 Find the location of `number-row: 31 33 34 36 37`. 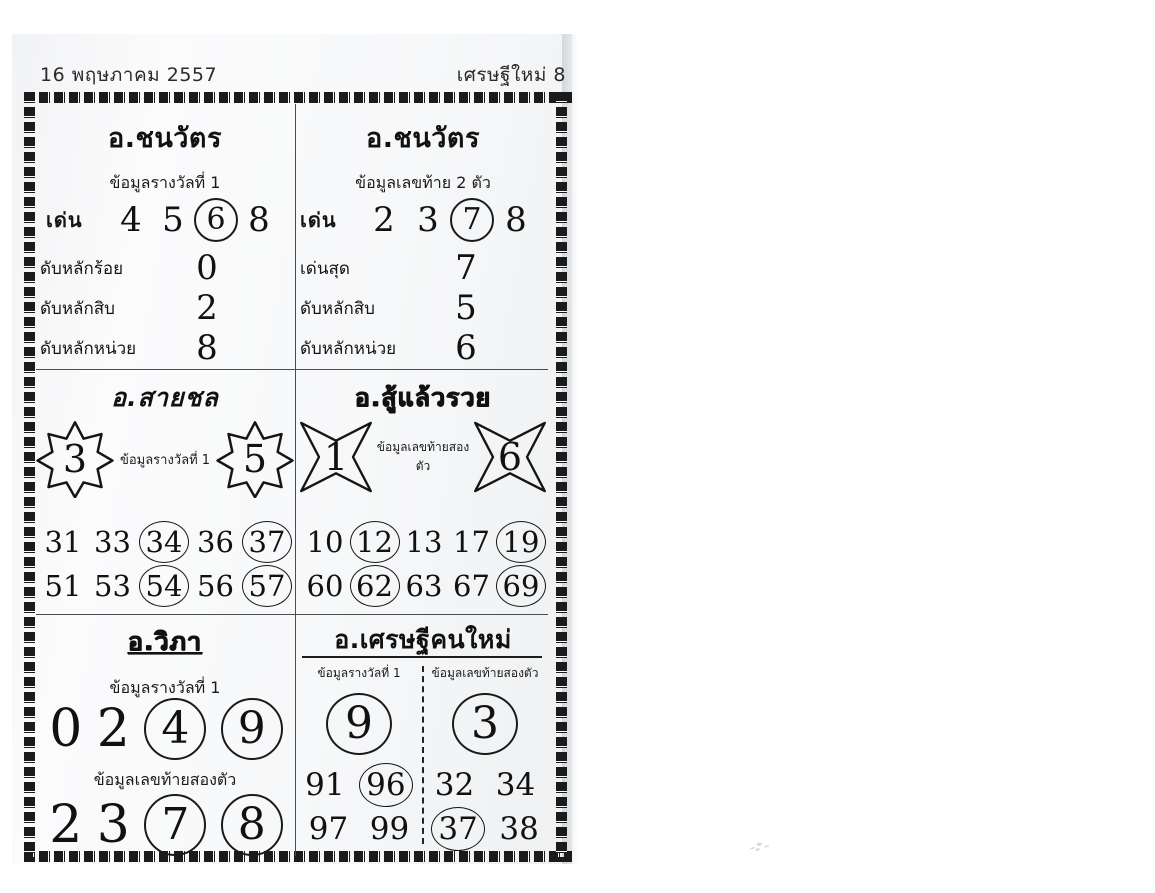

number-row: 31 33 34 36 37 is located at coordinates (166, 542).